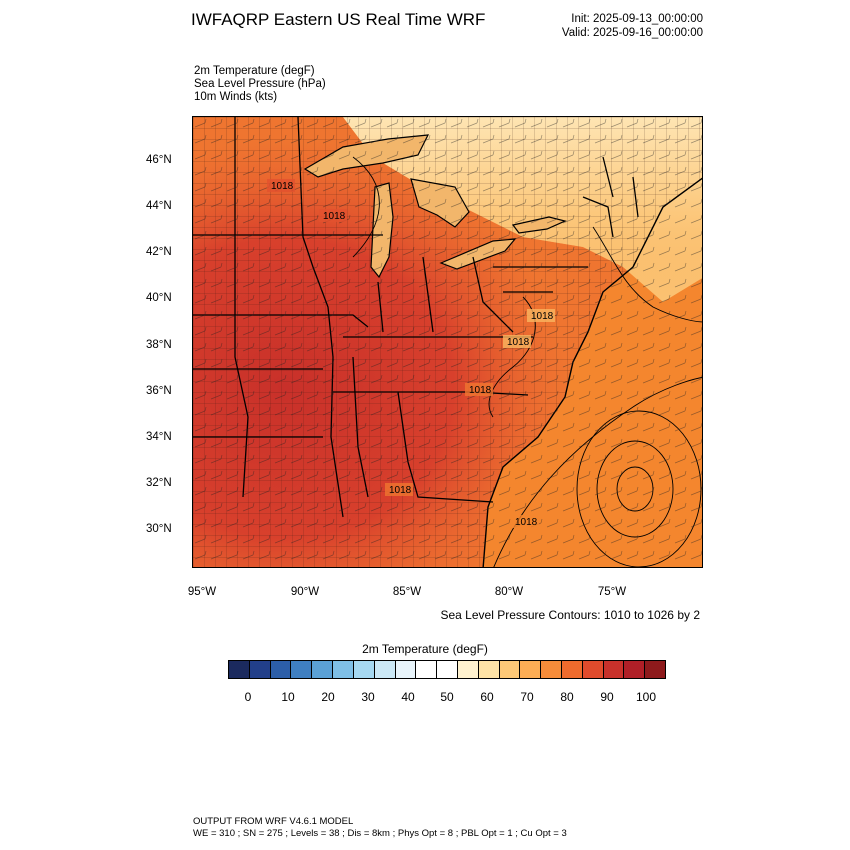  I want to click on colorbar-tick: 50, so click(447, 697).